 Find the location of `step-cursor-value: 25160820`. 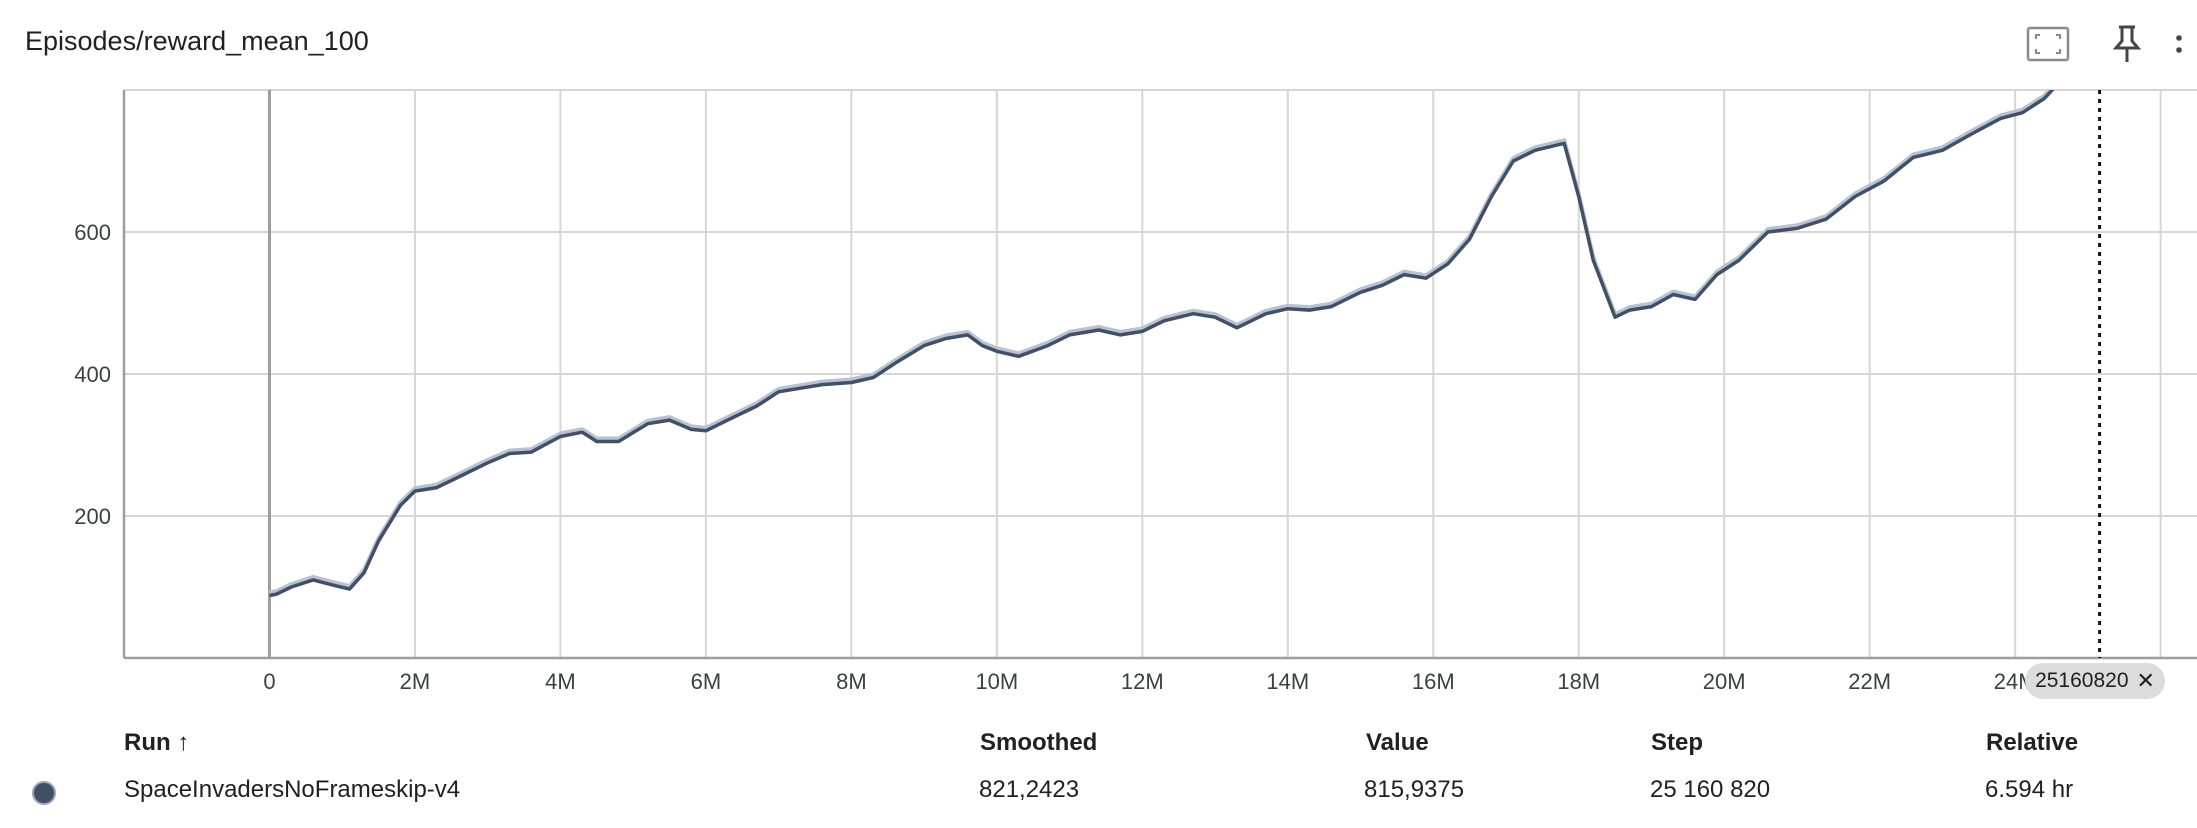

step-cursor-value: 25160820 is located at coordinates (2082, 680).